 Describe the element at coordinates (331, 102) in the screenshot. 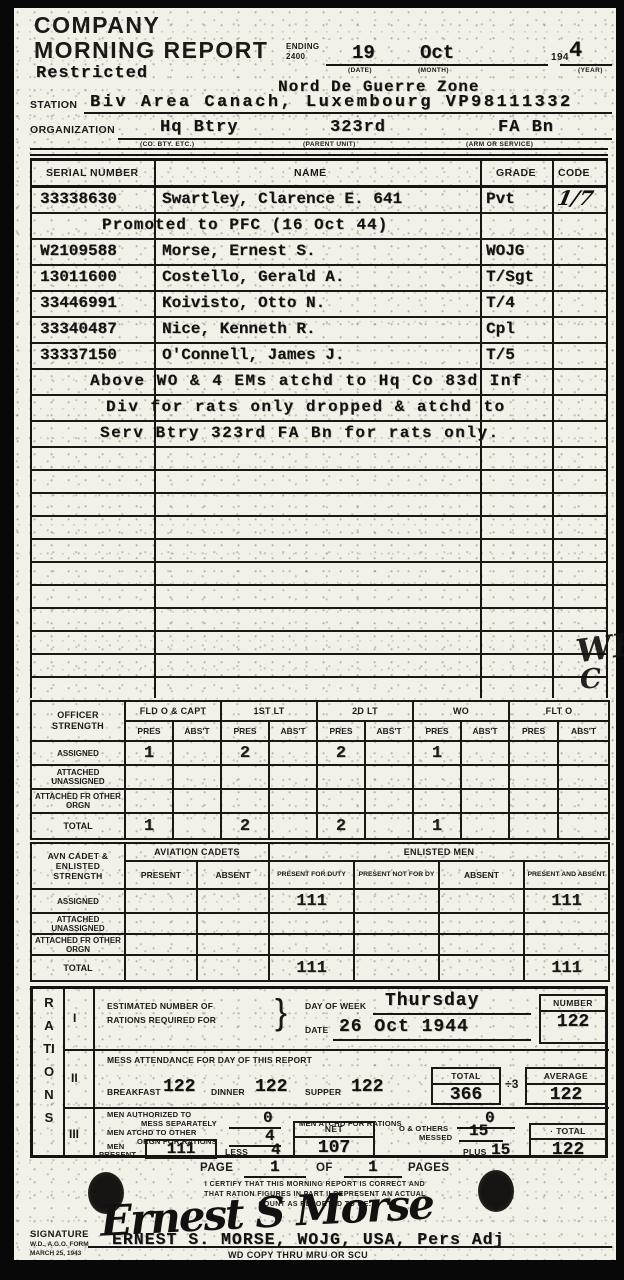

I see `station-value: Biv Area Canach, Luxembourg VP98111332` at that location.